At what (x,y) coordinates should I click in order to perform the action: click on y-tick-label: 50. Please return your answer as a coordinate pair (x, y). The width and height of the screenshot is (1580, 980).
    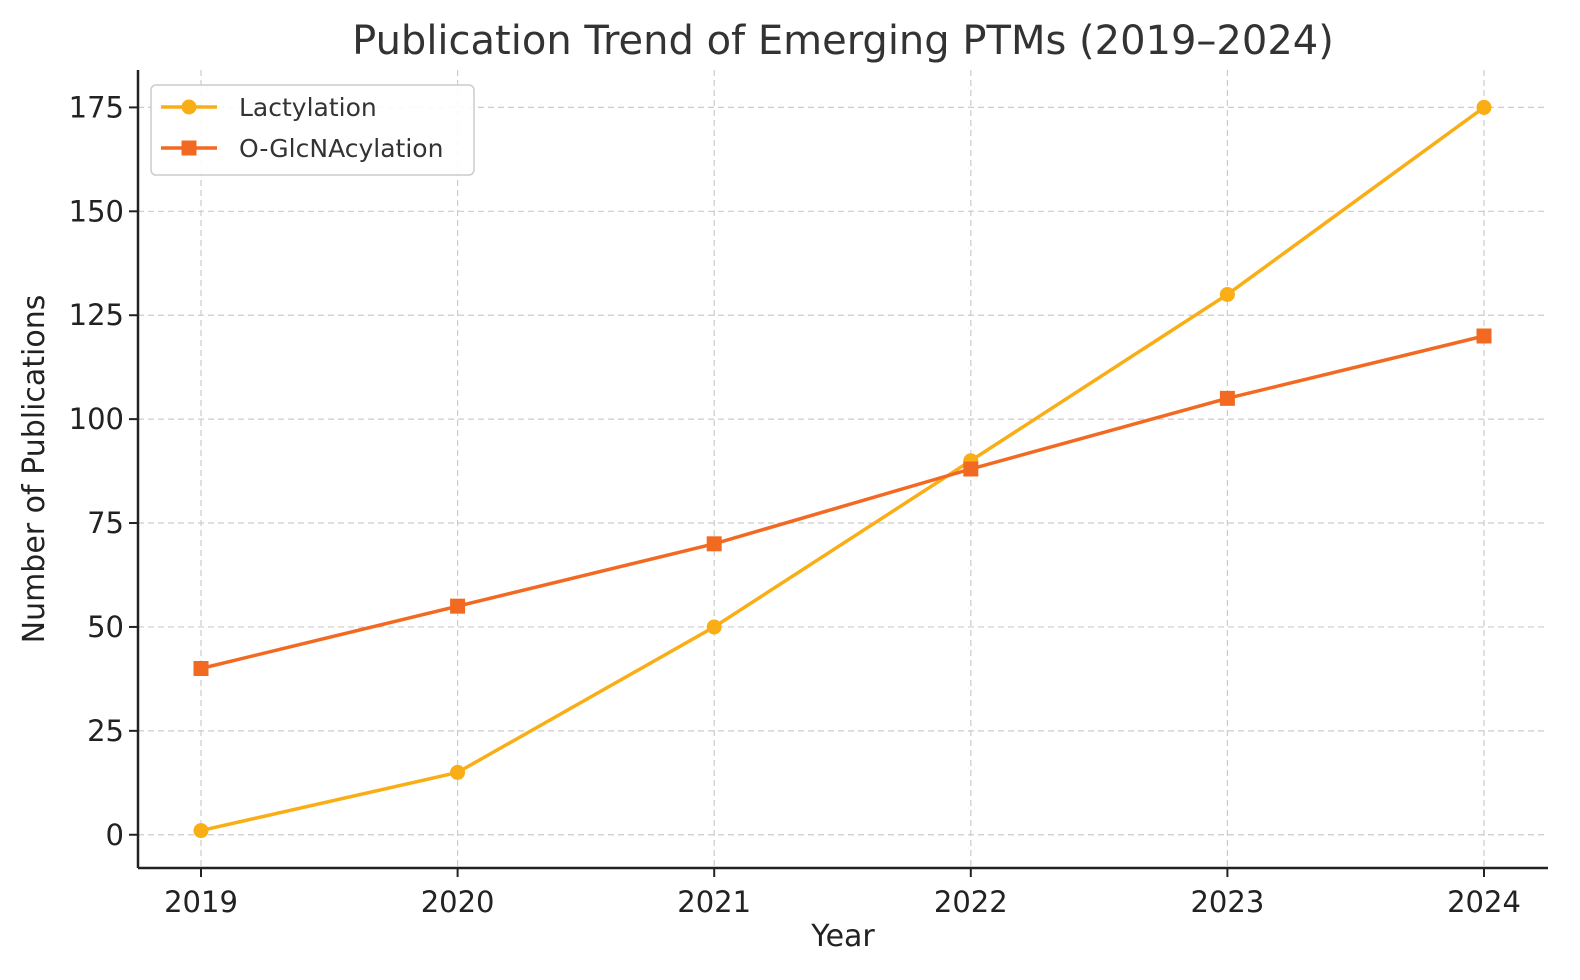
    Looking at the image, I should click on (105, 627).